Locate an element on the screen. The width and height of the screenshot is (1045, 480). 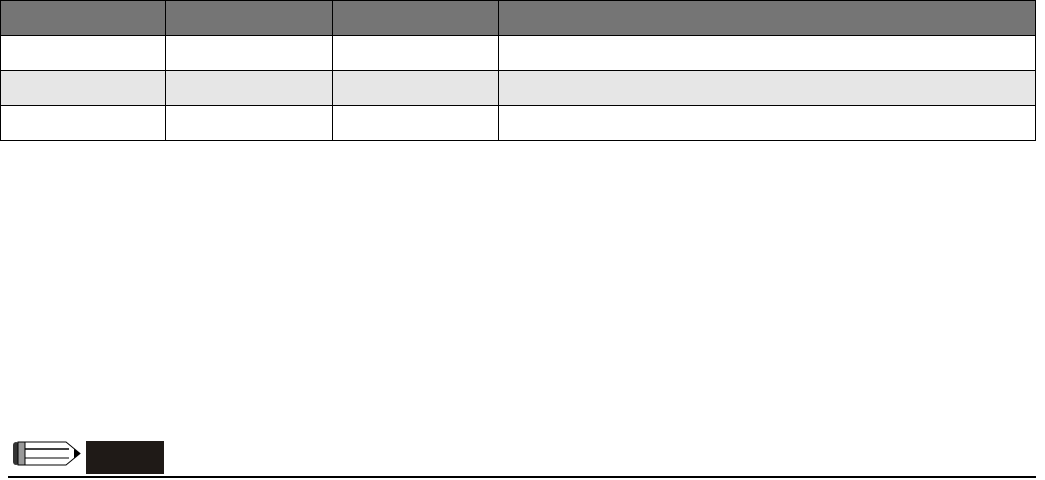
note-label-box is located at coordinates (125, 457).